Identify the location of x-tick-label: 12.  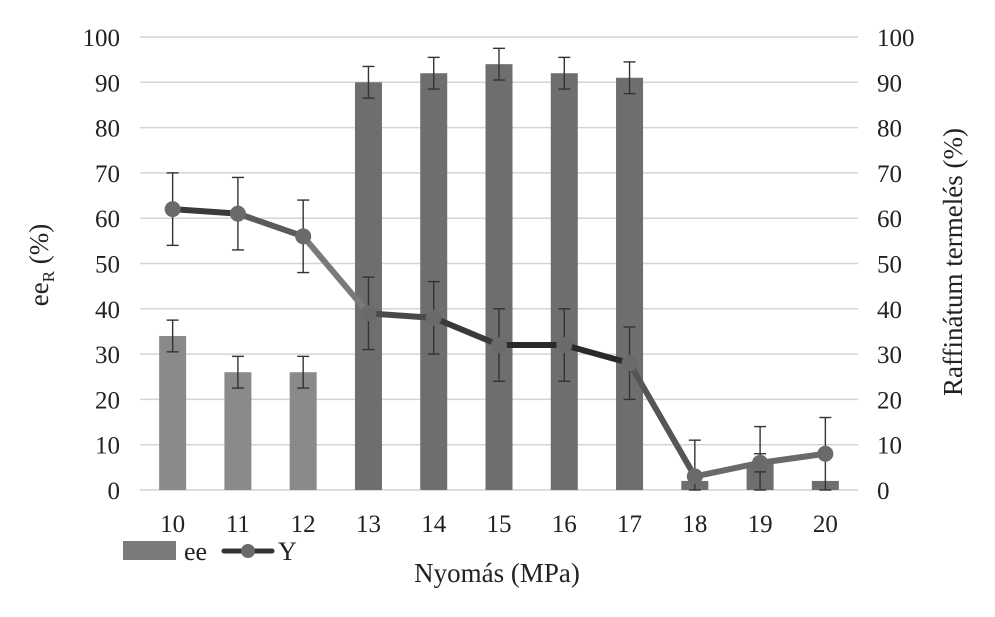
(303, 524).